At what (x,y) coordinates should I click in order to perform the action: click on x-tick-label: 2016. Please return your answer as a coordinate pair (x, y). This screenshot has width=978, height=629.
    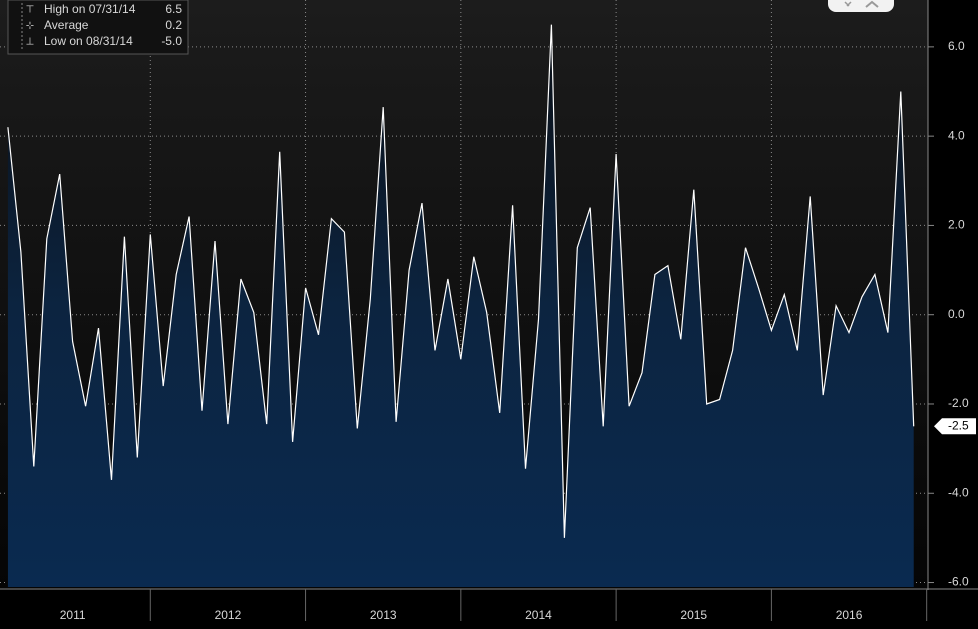
    Looking at the image, I should click on (849, 615).